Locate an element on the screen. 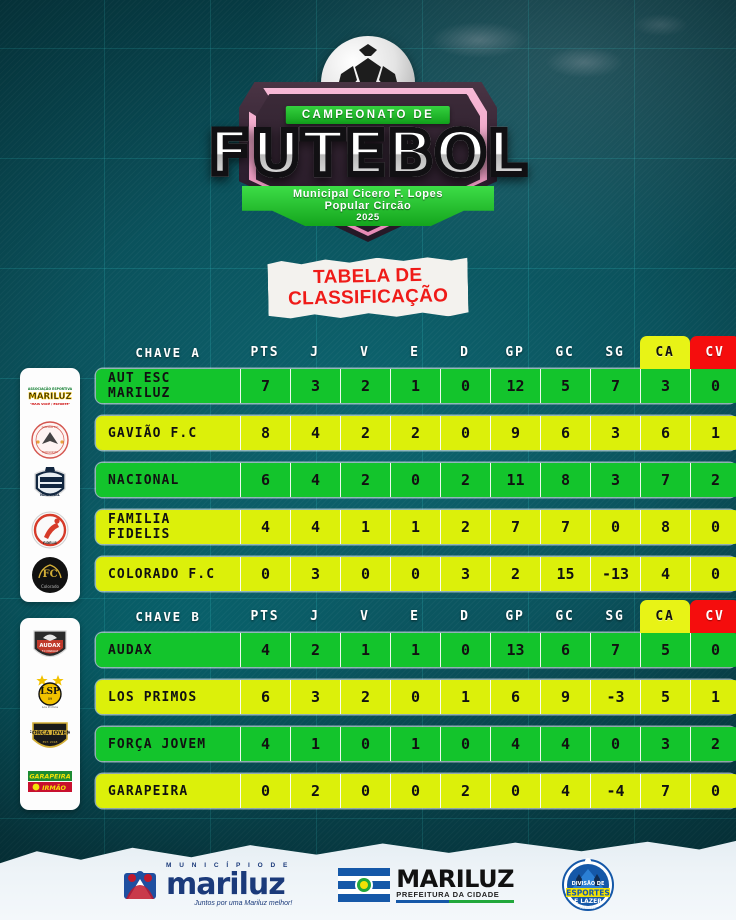 The height and width of the screenshot is (920, 736). municipio-name: mariluz is located at coordinates (226, 884).